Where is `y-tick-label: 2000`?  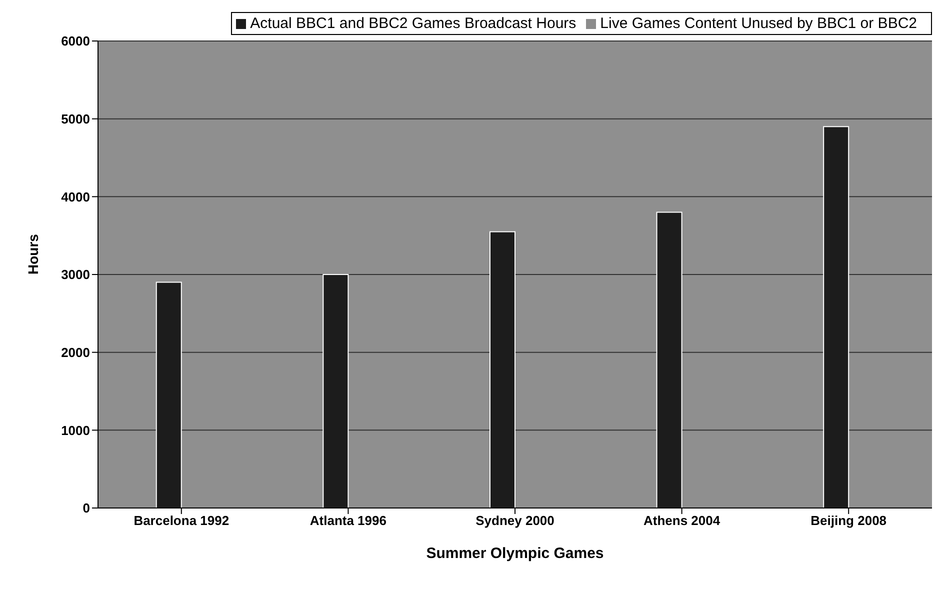
y-tick-label: 2000 is located at coordinates (75, 352).